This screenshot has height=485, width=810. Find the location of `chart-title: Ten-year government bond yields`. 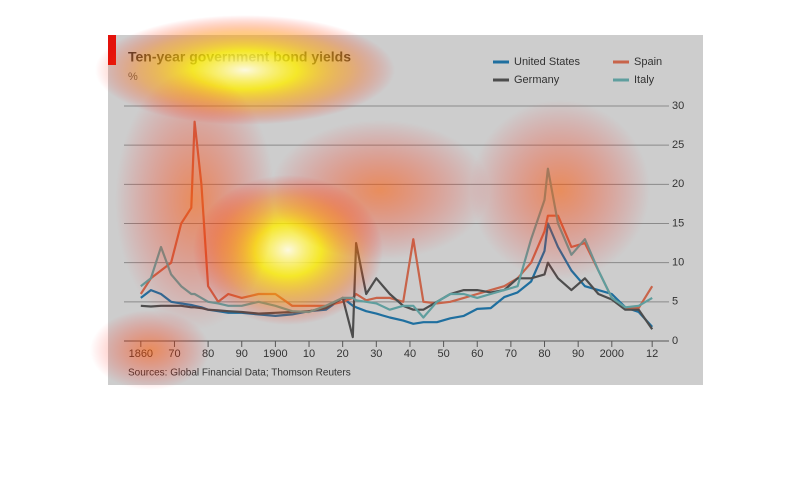

chart-title: Ten-year government bond yields is located at coordinates (239, 57).